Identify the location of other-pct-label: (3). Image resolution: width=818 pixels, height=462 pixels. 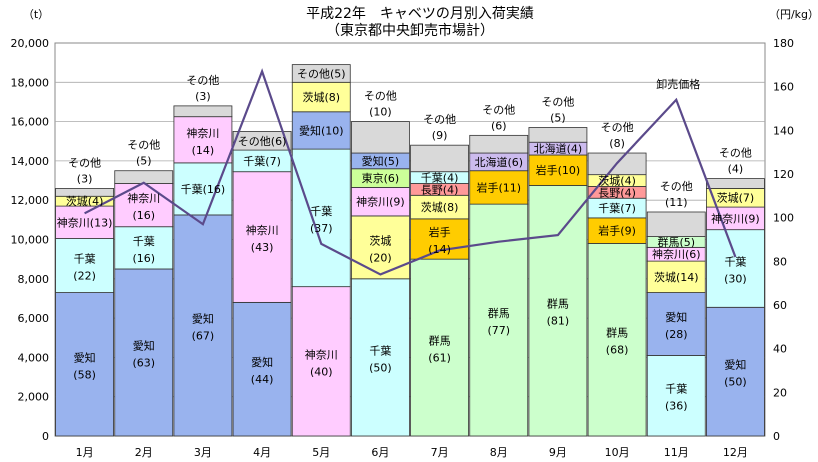
(203, 96).